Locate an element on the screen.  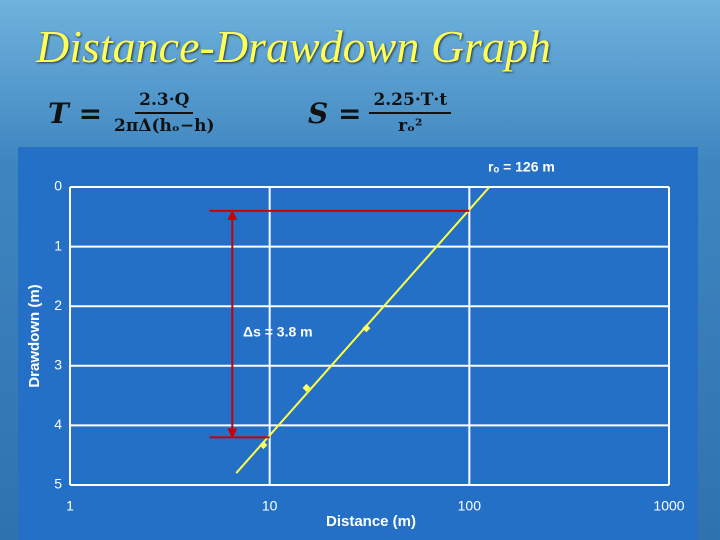
formula-s: S = 2.25·T·t rₒ² is located at coordinates (380, 113).